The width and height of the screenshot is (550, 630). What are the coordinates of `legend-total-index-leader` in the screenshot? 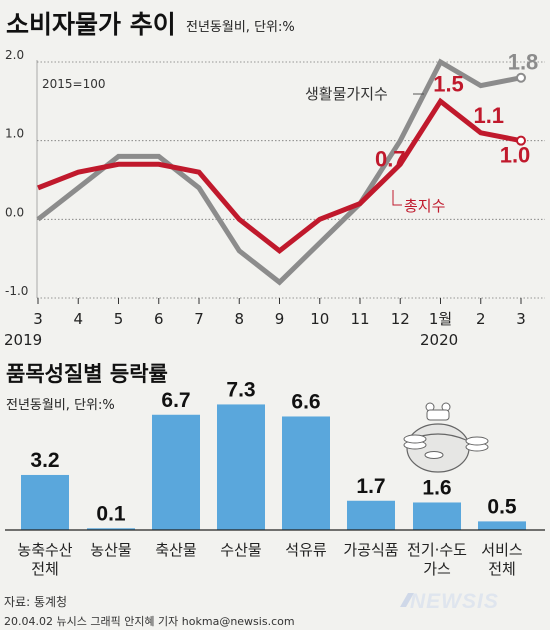 It's located at (397, 198).